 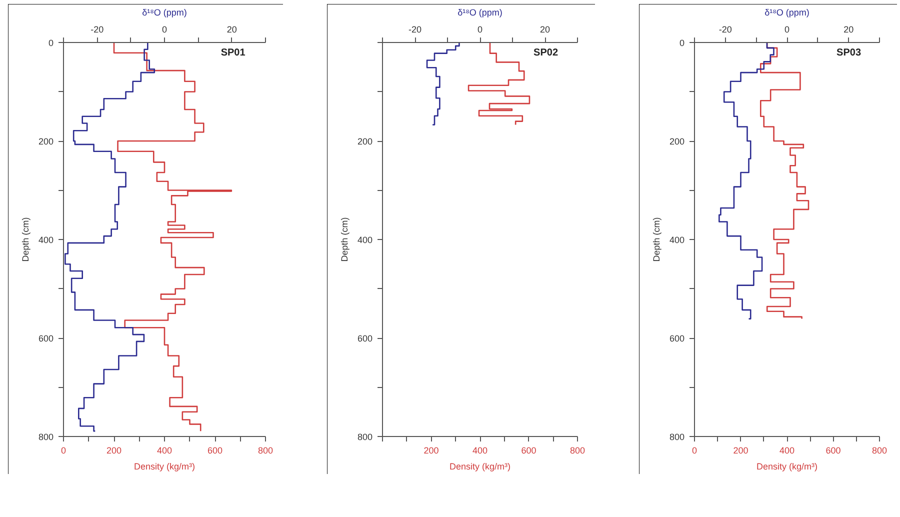 I want to click on annotation: SP03, so click(x=849, y=52).